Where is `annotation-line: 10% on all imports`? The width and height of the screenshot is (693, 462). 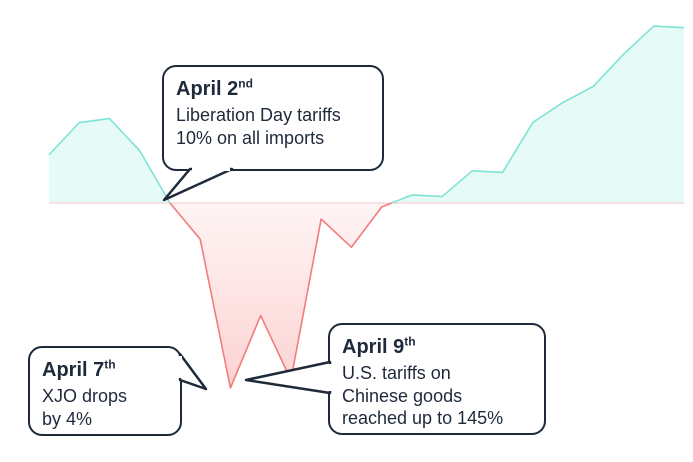
annotation-line: 10% on all imports is located at coordinates (250, 137).